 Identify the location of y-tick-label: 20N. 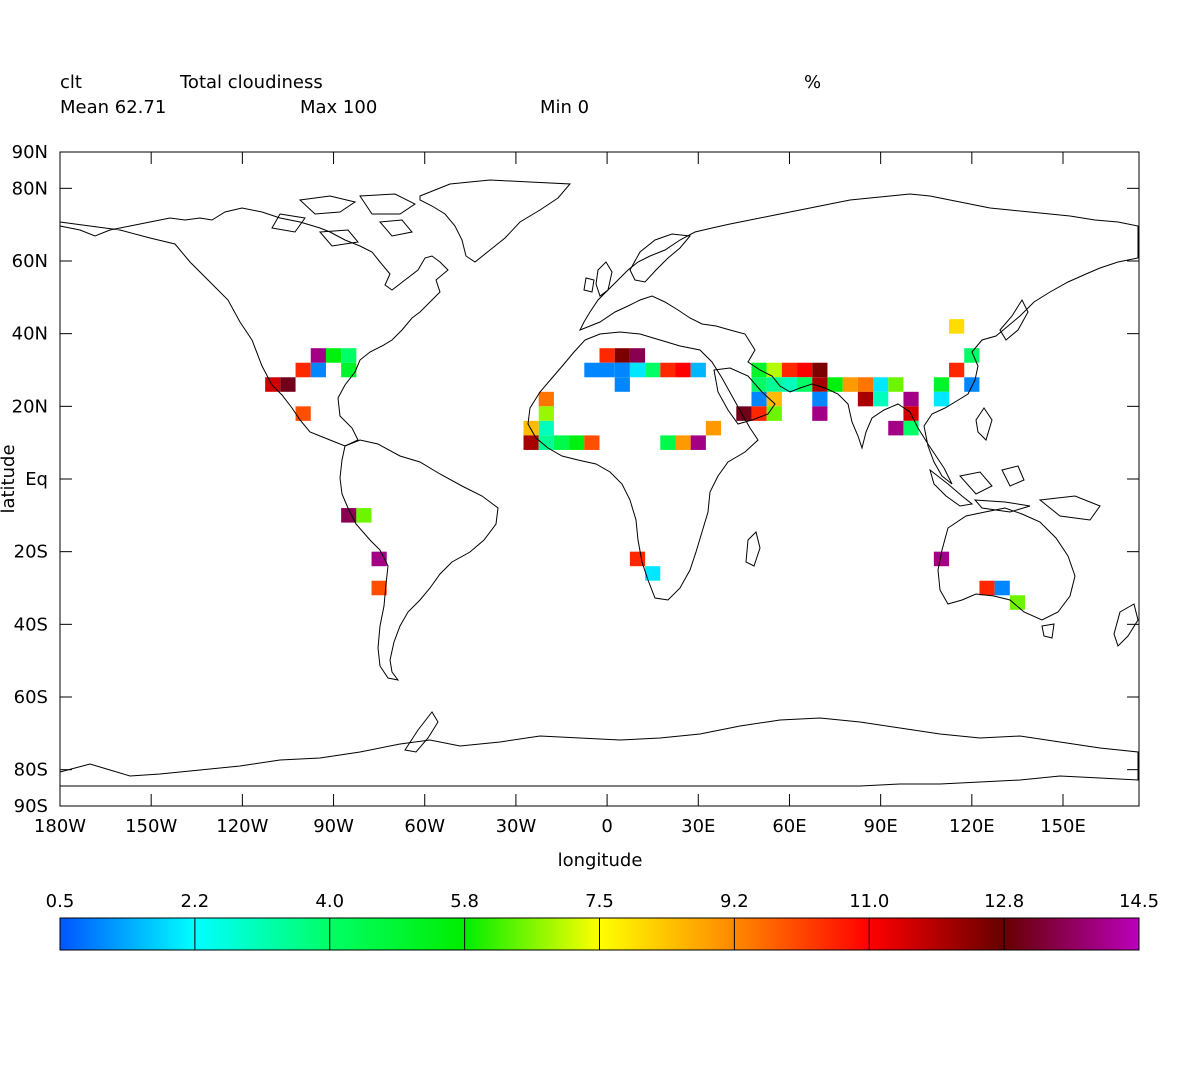
(30, 406).